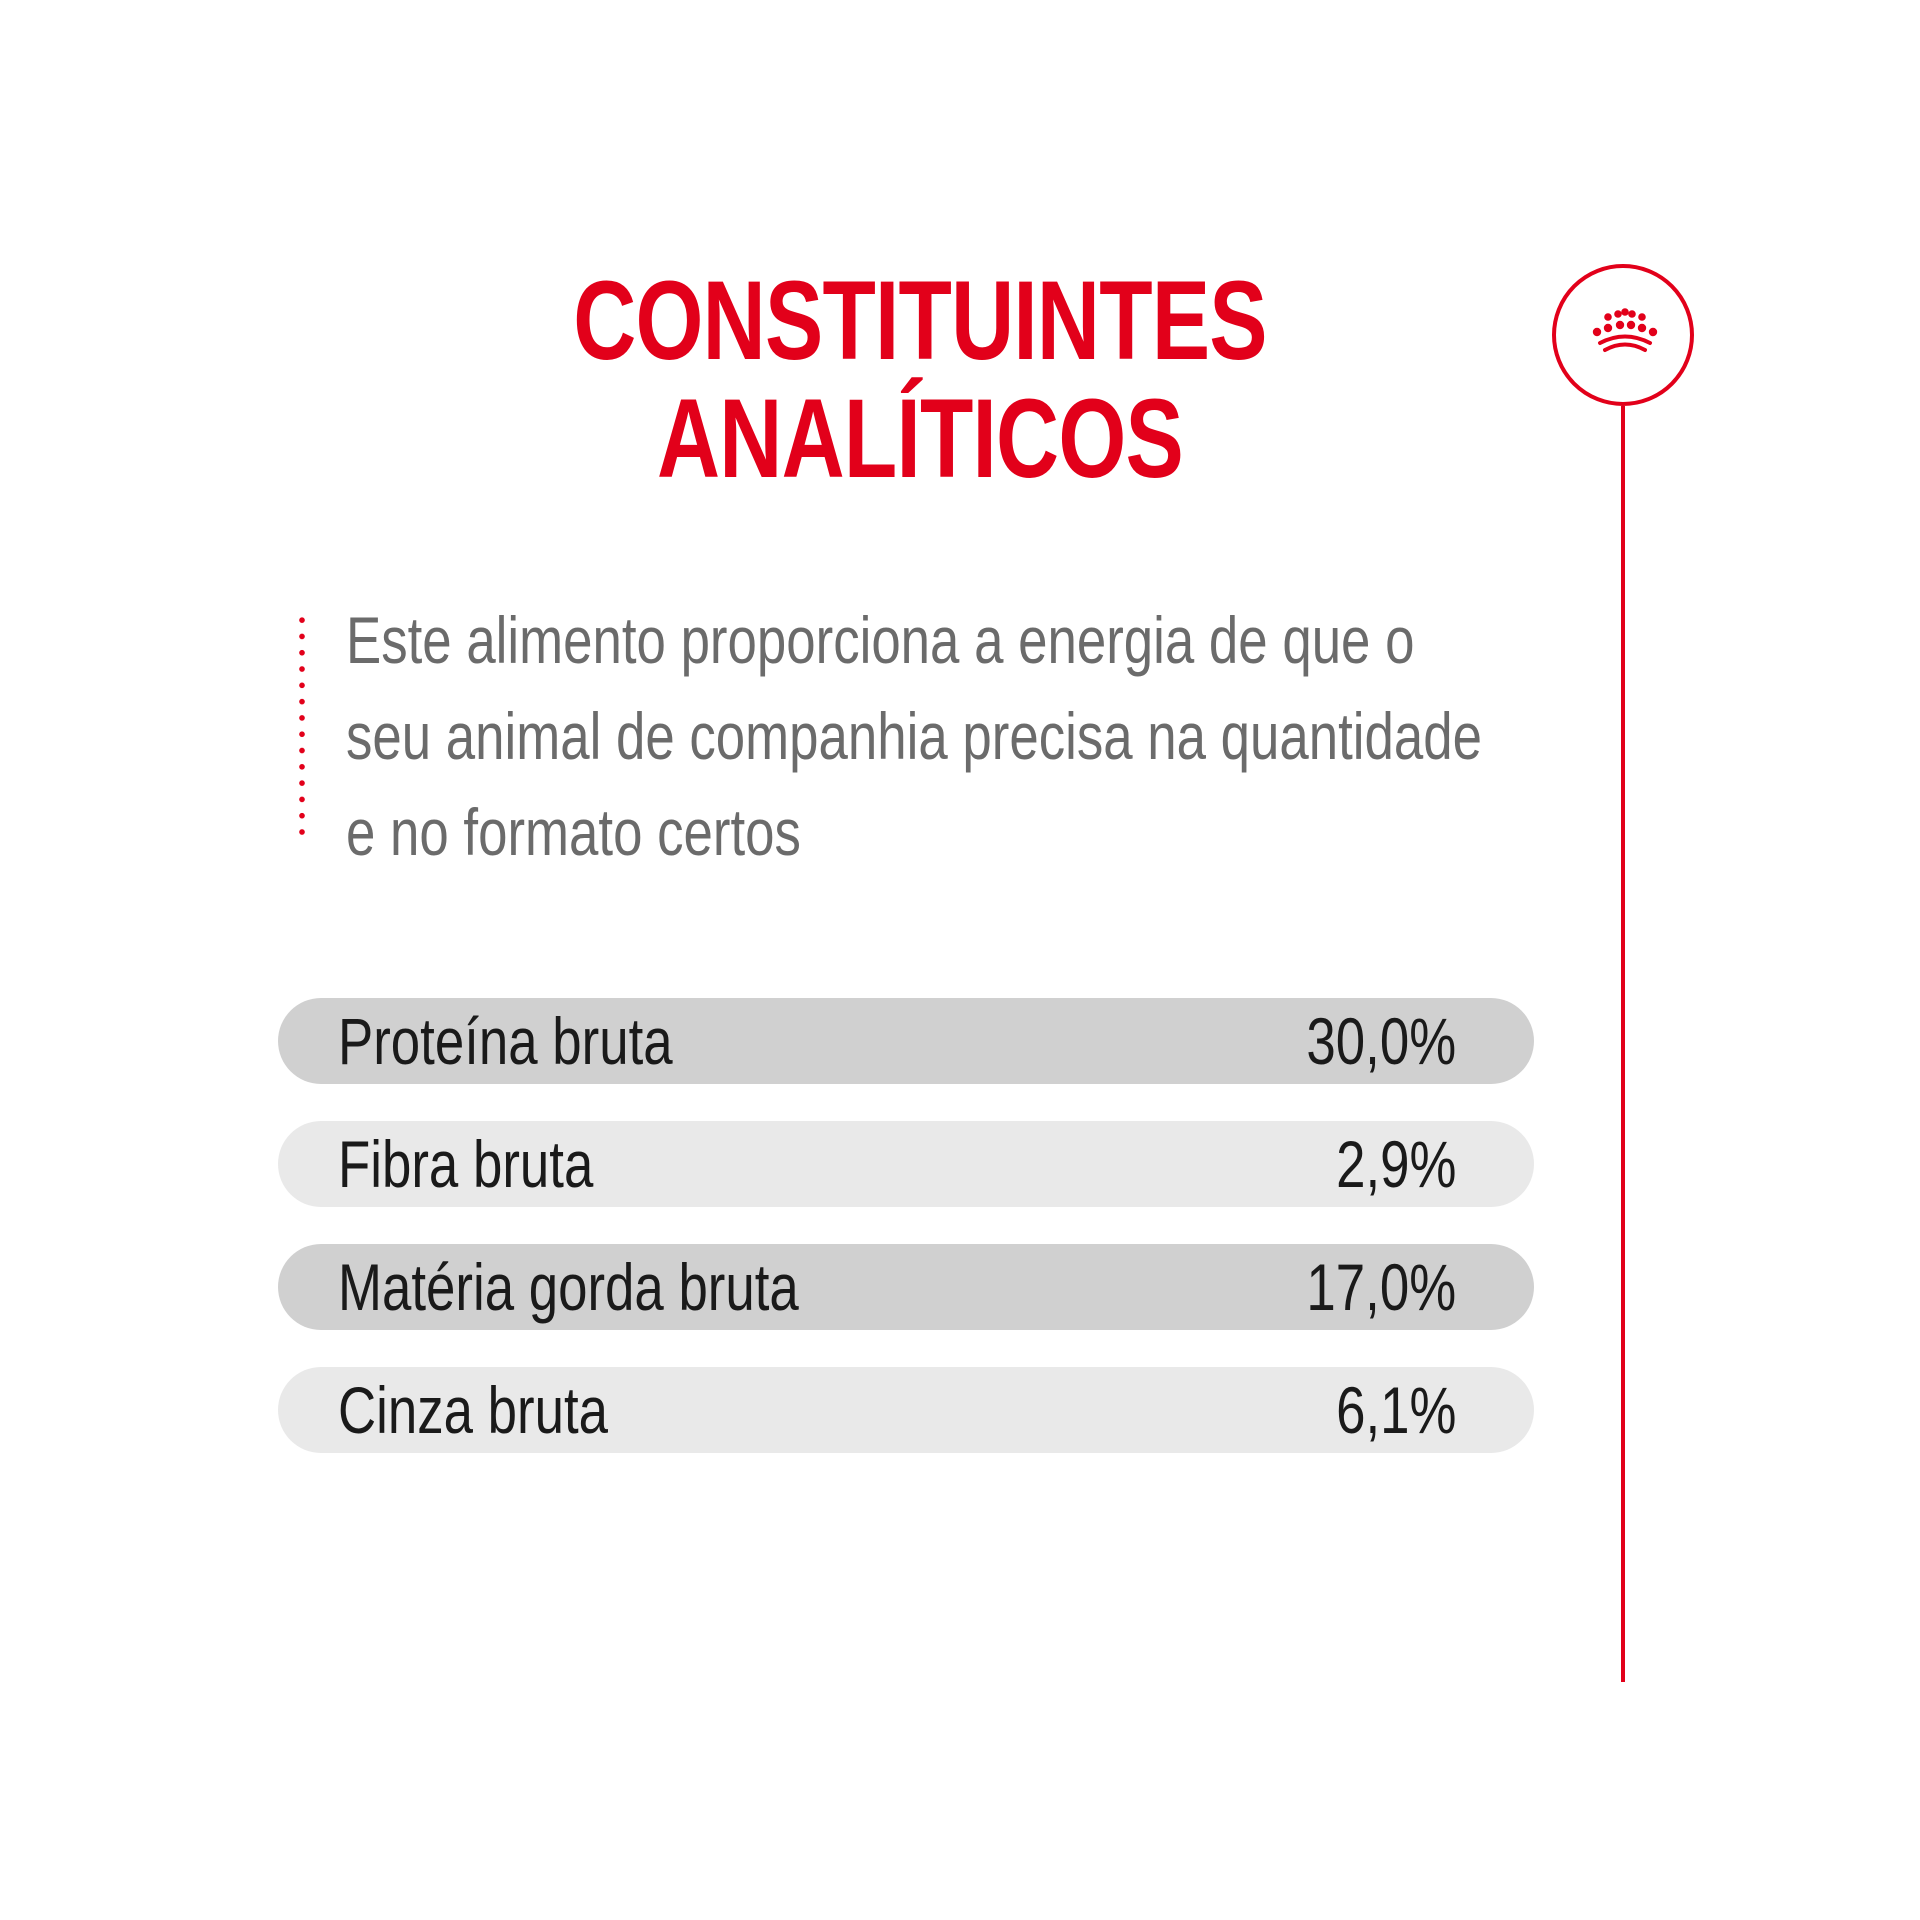  Describe the element at coordinates (505, 1041) in the screenshot. I see `nutrient-label: Proteína bruta` at that location.